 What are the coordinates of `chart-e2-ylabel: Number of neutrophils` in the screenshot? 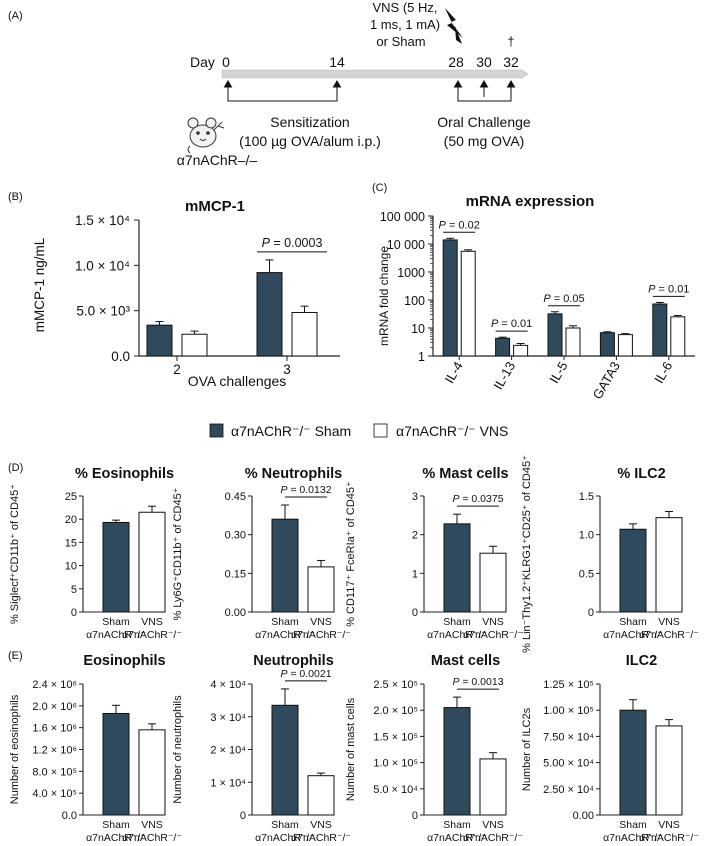 It's located at (178, 749).